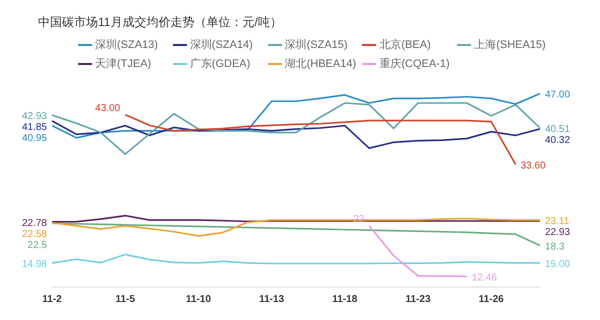  I want to click on data-label: 47.00, so click(557, 95).